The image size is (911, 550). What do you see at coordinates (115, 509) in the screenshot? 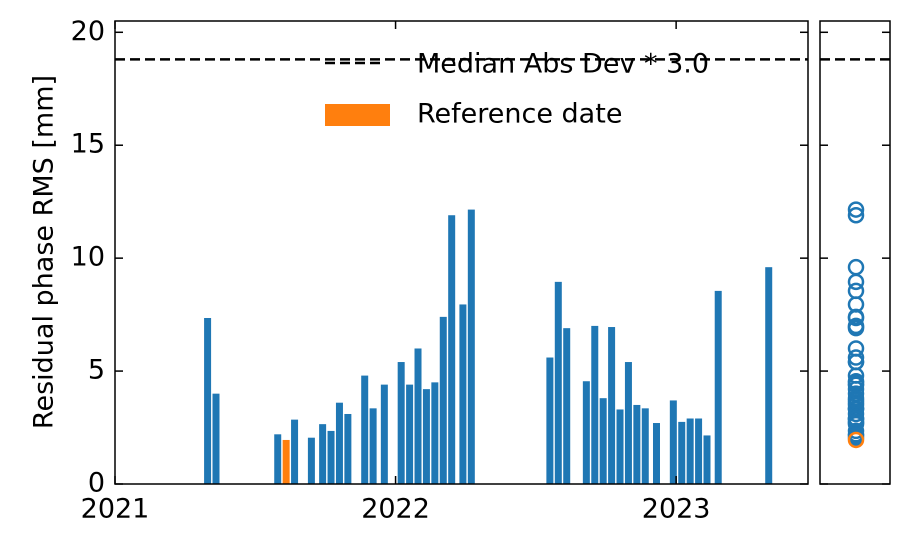
I see `x-tick-label: 2021` at bounding box center [115, 509].